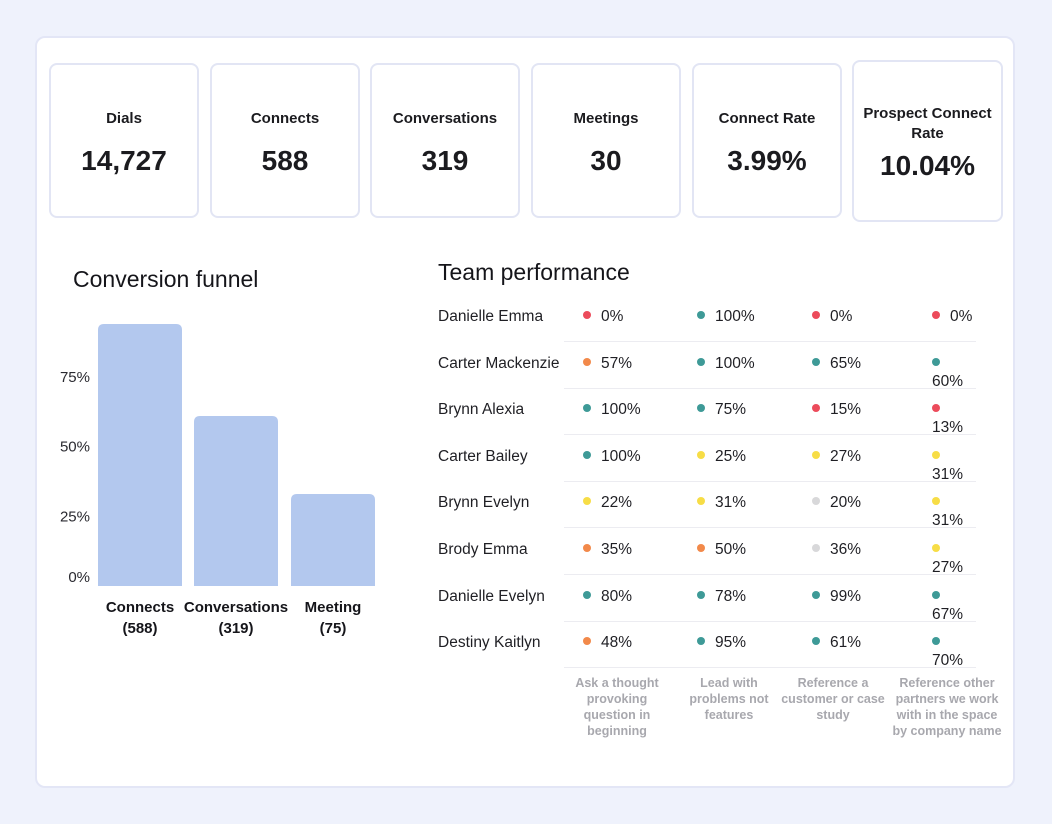  I want to click on kpi-card-connects: Connects 588, so click(285, 140).